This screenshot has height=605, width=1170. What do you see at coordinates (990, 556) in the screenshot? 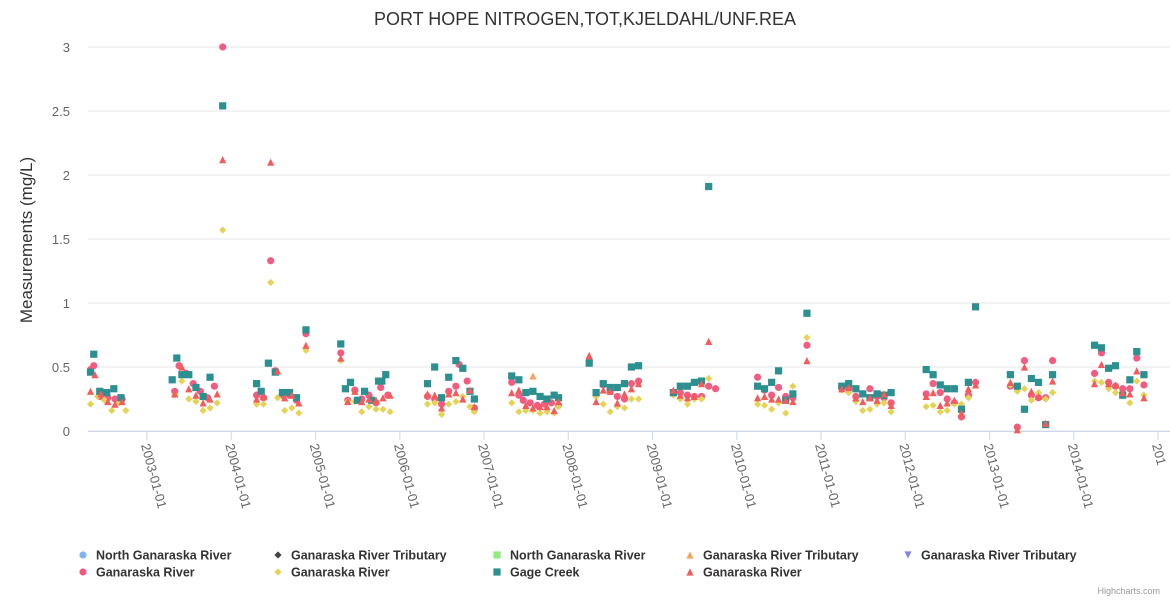
I see `legend-item: Ganaraska River Tributary` at bounding box center [990, 556].